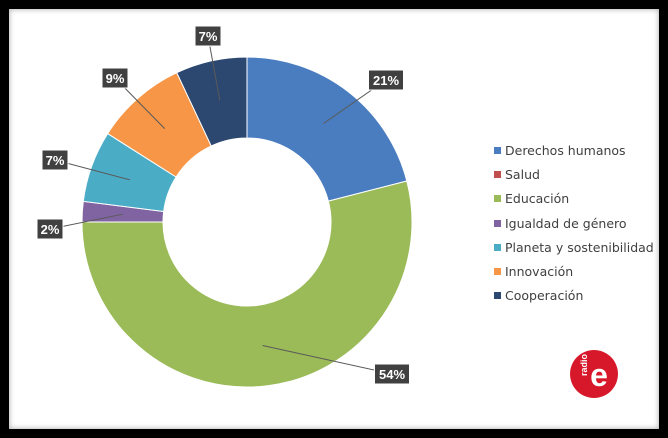 The height and width of the screenshot is (438, 668). I want to click on legend-item: Derechos humanos, so click(579, 150).